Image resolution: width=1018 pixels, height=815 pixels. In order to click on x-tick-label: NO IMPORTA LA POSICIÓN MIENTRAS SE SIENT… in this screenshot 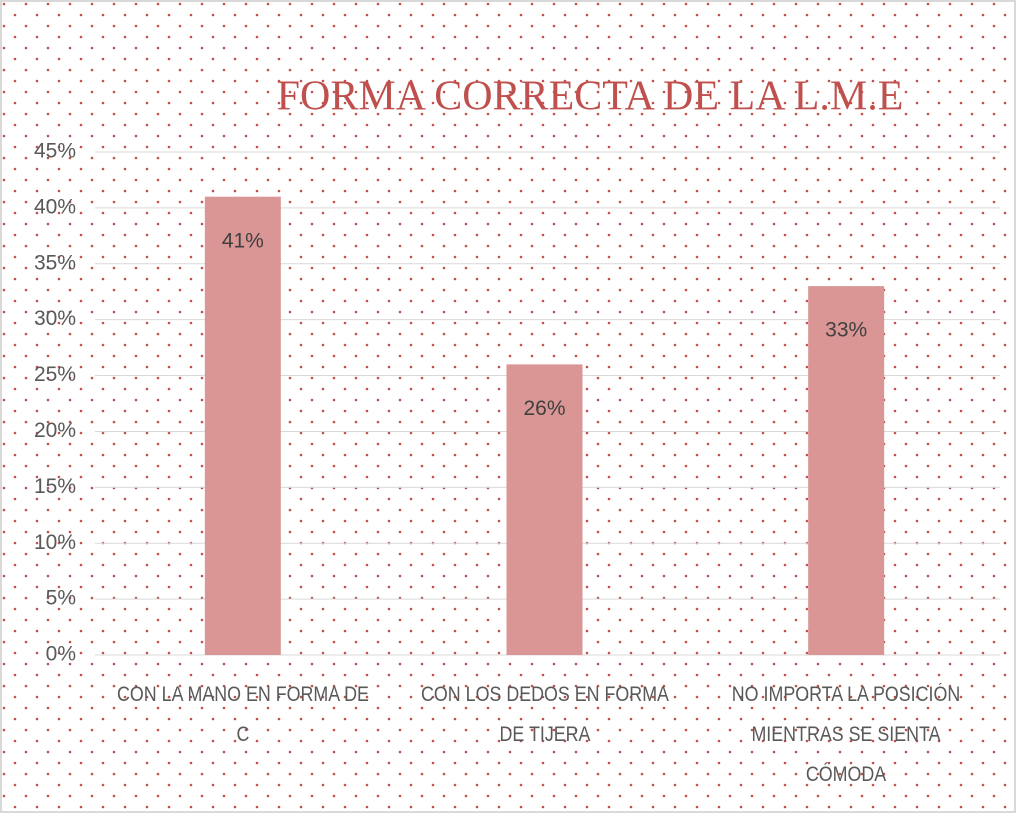, I will do `click(846, 734)`.